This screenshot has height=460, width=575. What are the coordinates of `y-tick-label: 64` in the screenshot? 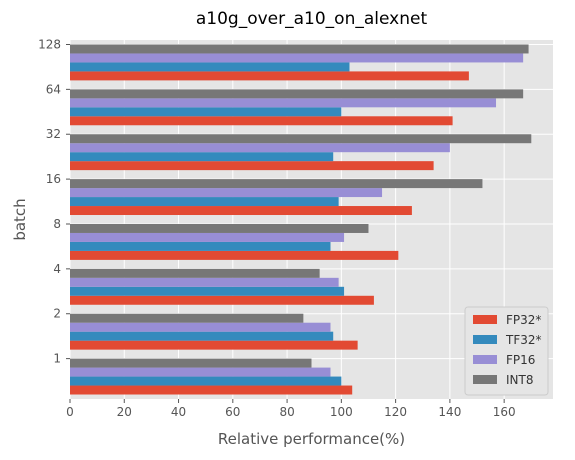 It's located at (53, 89).